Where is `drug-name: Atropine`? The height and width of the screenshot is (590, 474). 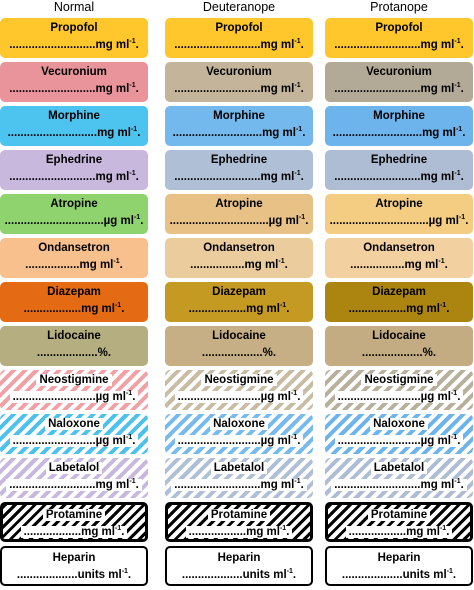 drug-name: Atropine is located at coordinates (74, 204).